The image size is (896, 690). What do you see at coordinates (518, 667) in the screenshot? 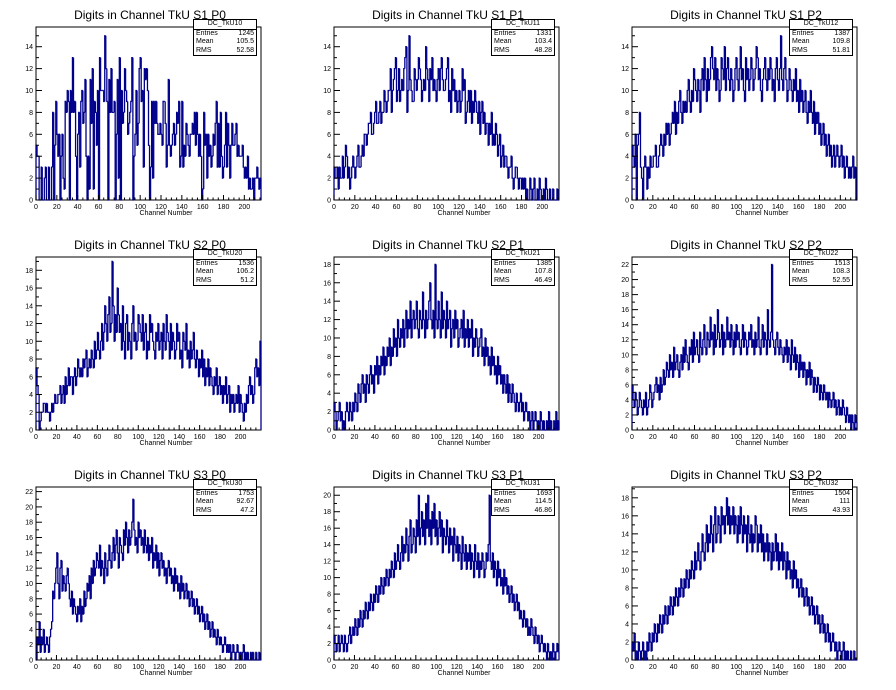
I see `x-tick-label: 180` at bounding box center [518, 667].